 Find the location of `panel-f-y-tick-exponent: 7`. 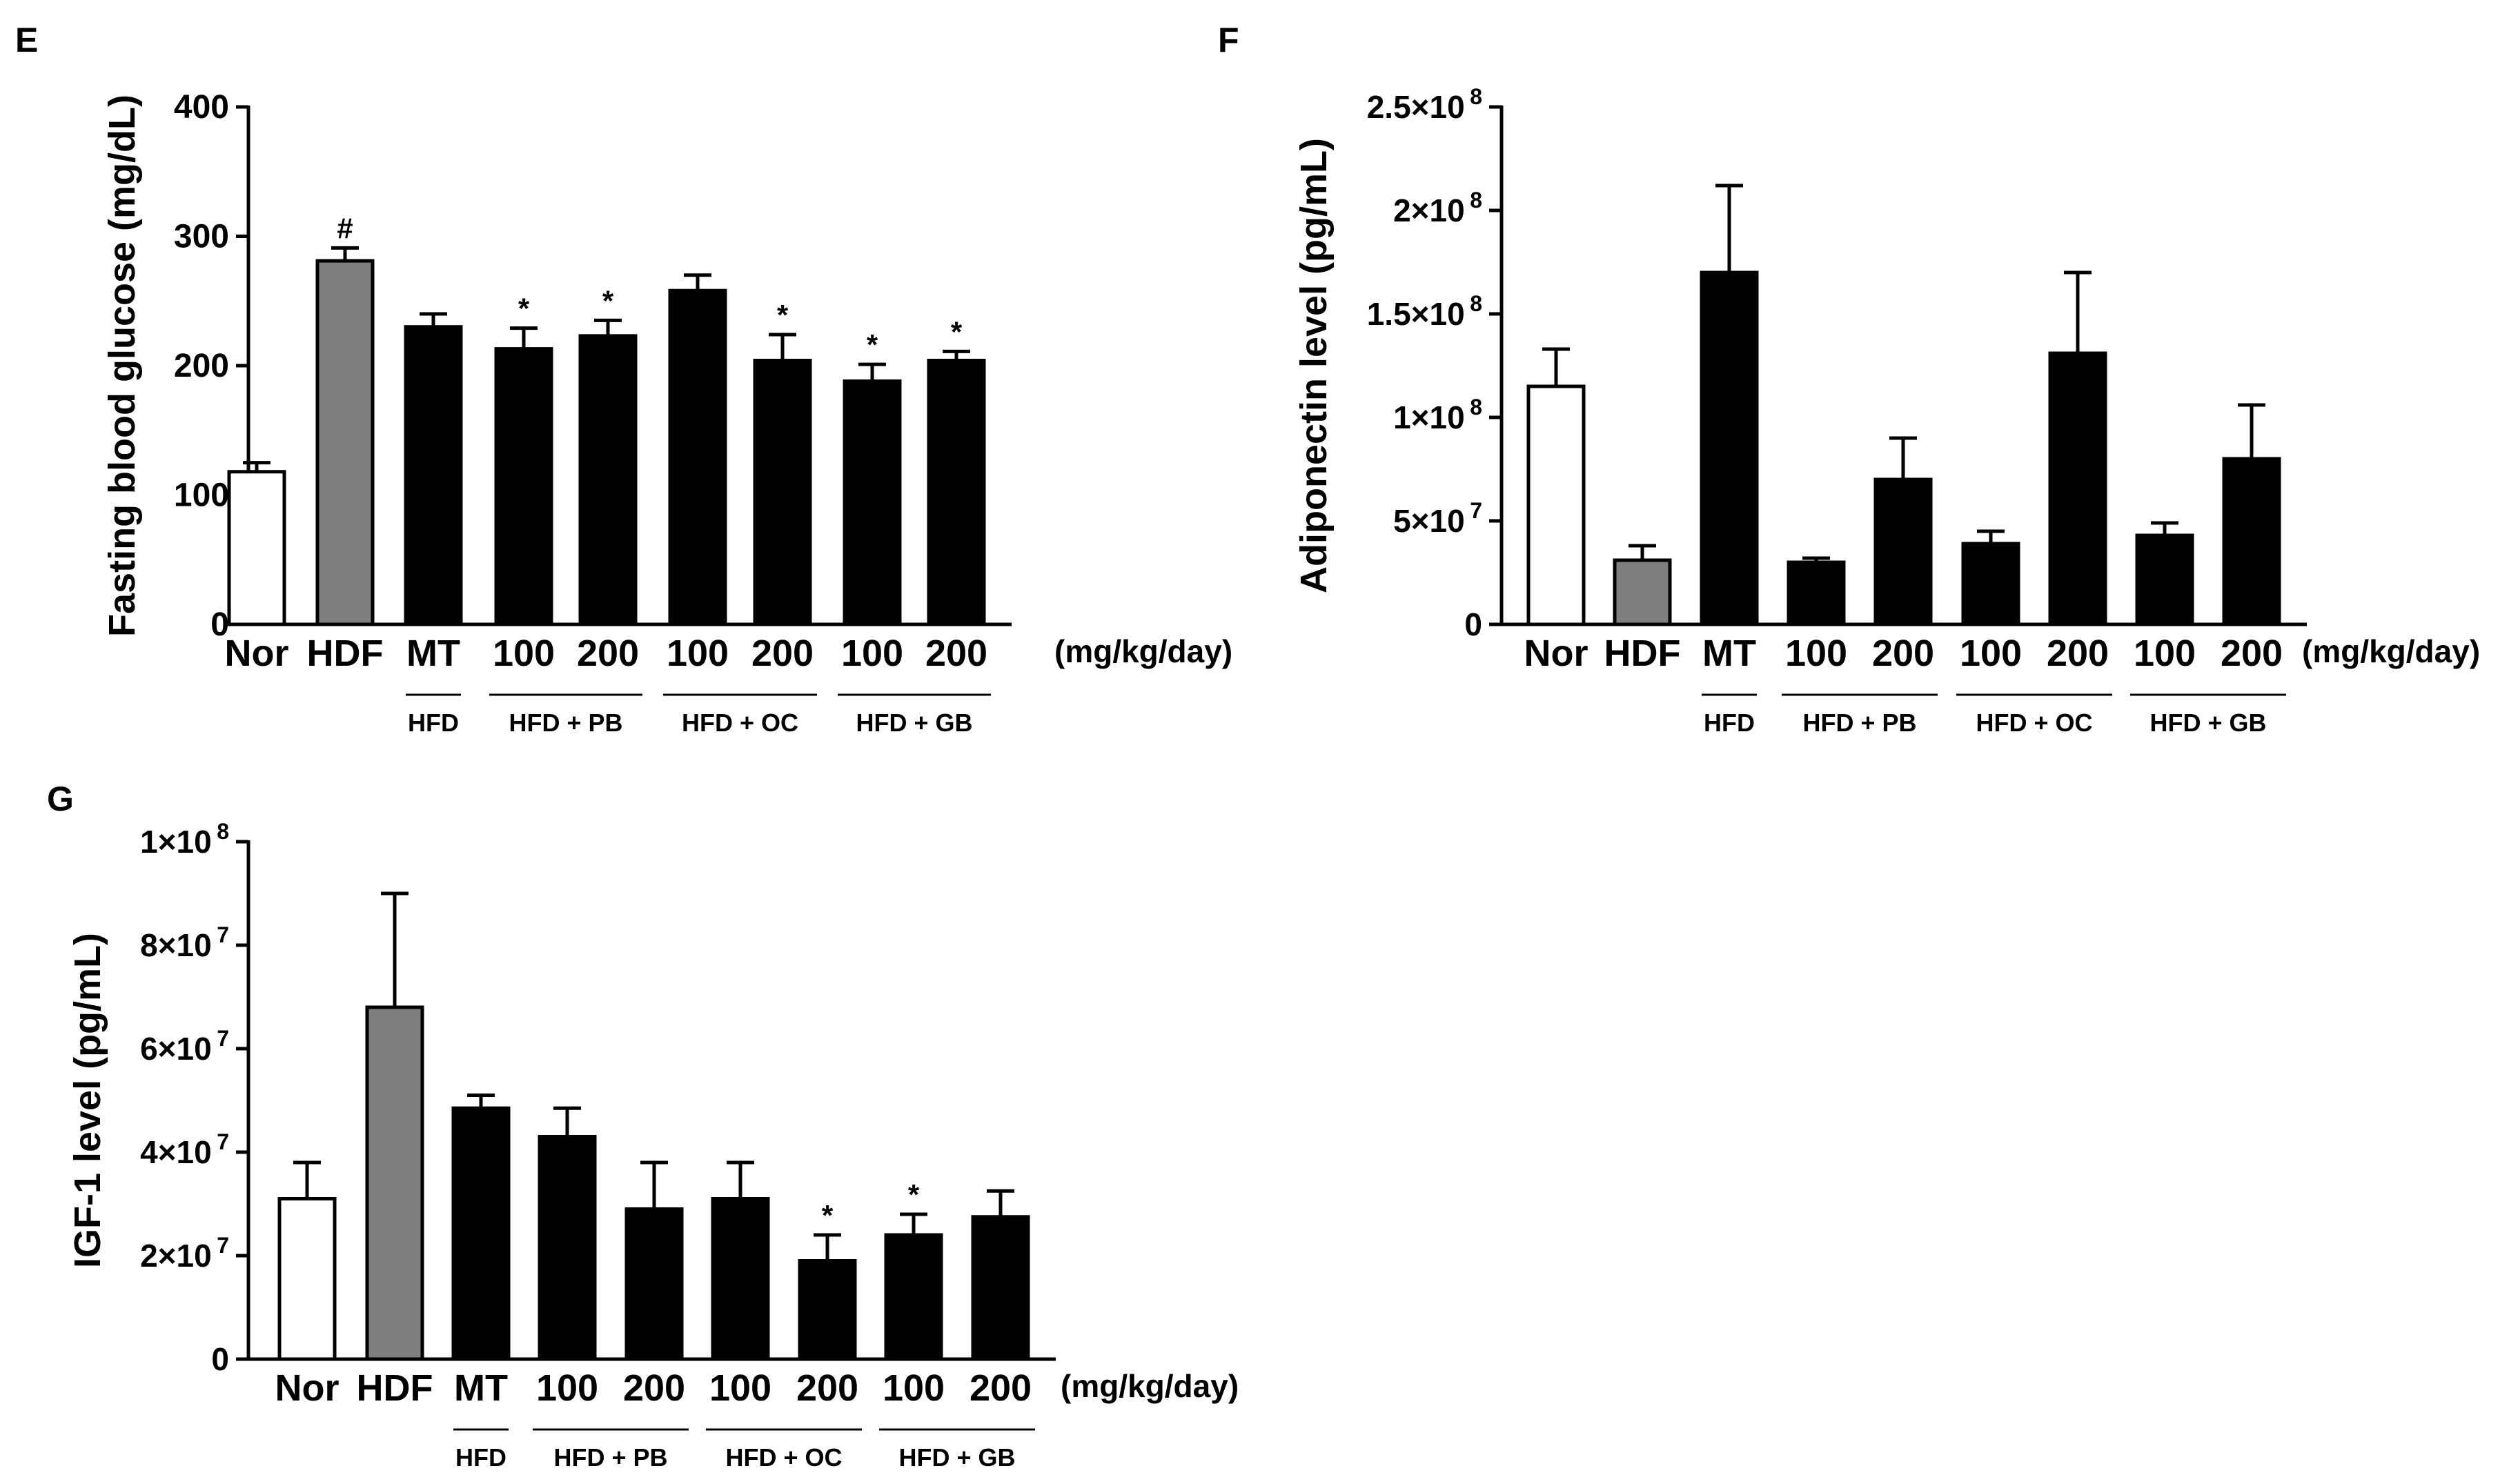

panel-f-y-tick-exponent: 7 is located at coordinates (1476, 510).